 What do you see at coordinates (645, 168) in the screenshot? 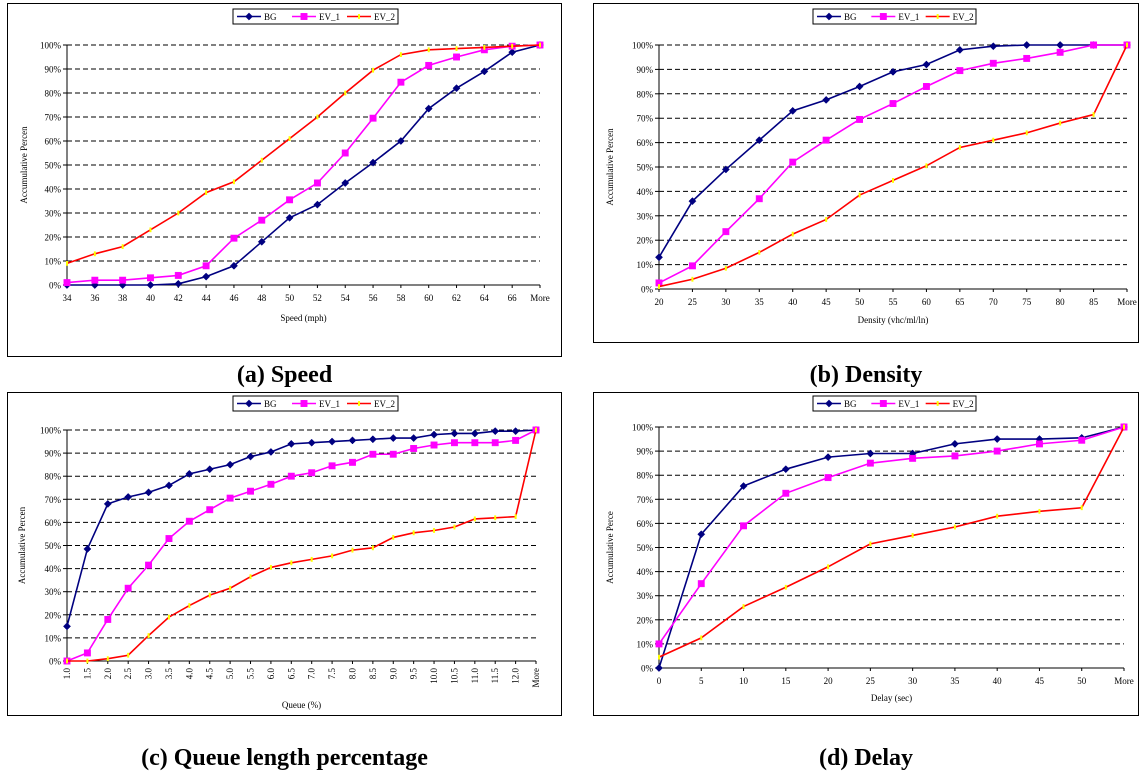
I see `y-tick-label: 50%` at bounding box center [645, 168].